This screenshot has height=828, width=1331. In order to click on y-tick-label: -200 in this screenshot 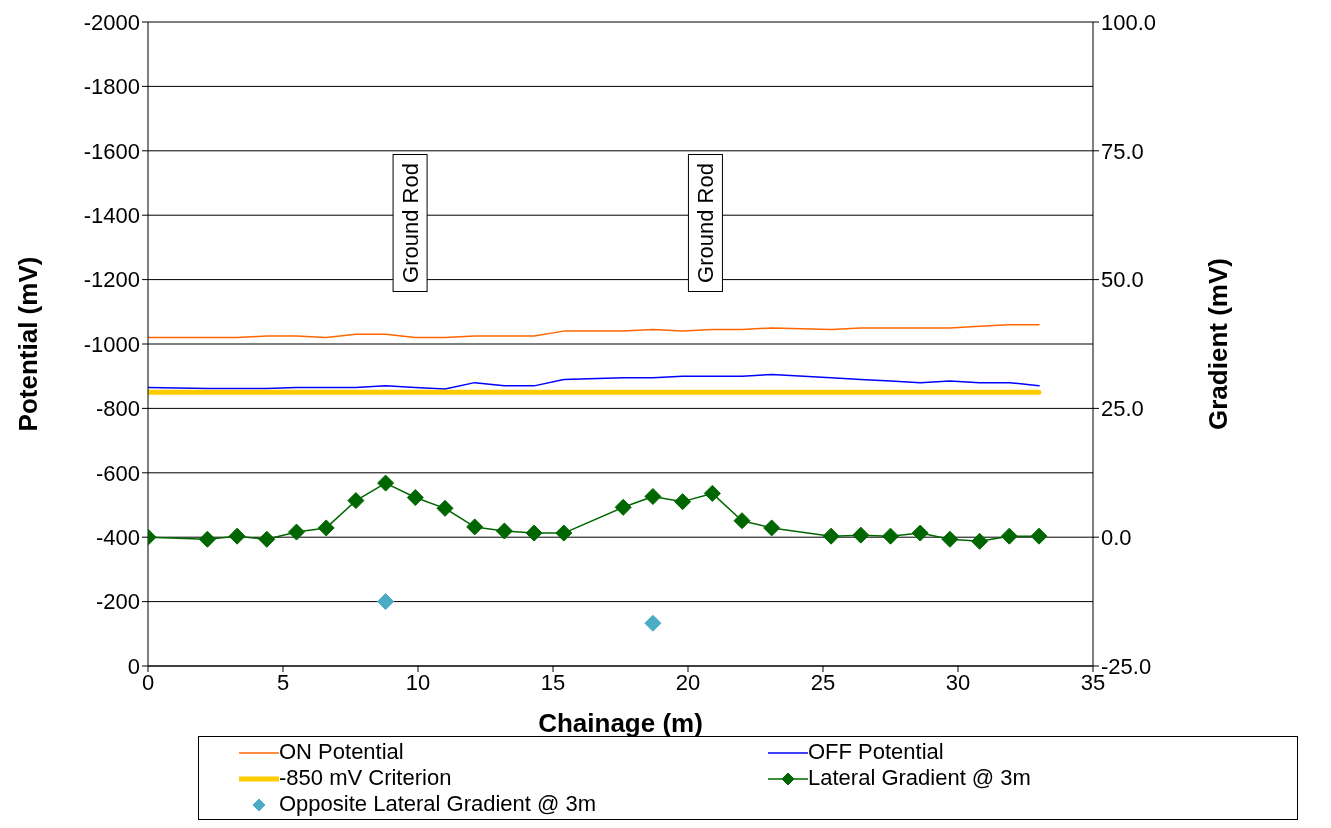, I will do `click(117, 602)`.